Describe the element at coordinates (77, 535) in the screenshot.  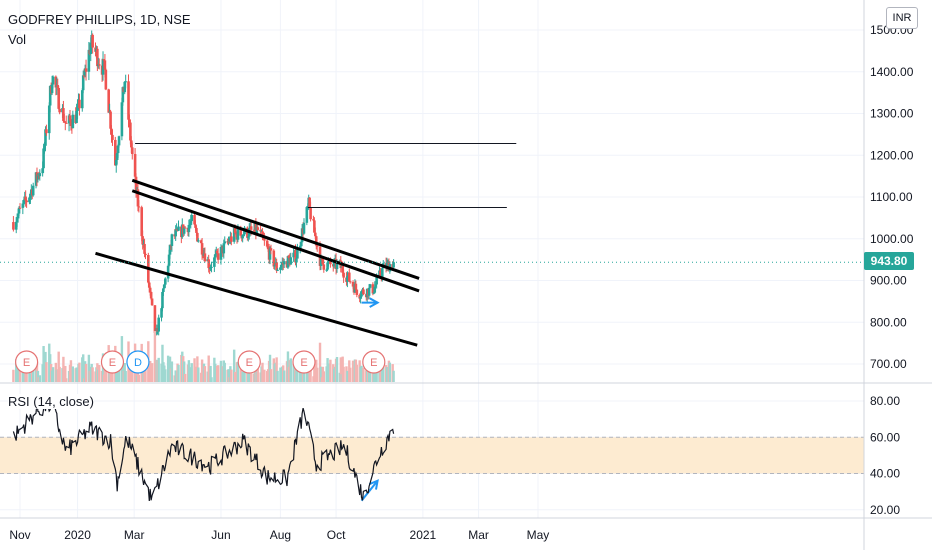
I see `time-axis-tick: 2020` at that location.